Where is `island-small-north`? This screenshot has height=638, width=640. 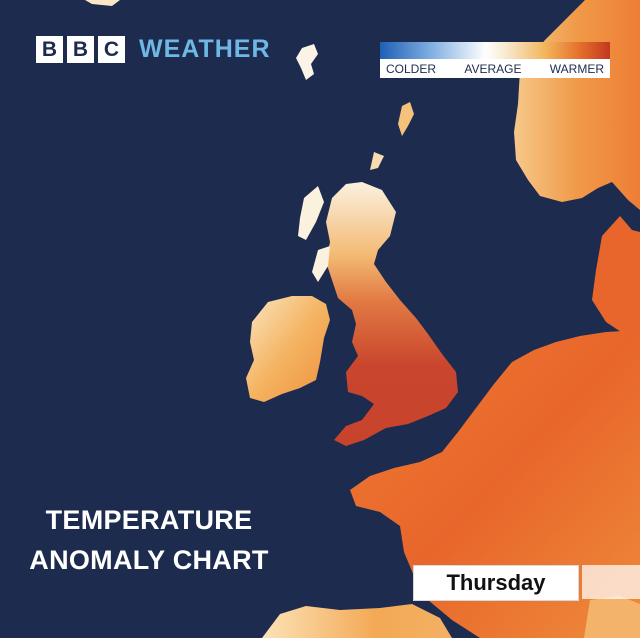 island-small-north is located at coordinates (377, 161).